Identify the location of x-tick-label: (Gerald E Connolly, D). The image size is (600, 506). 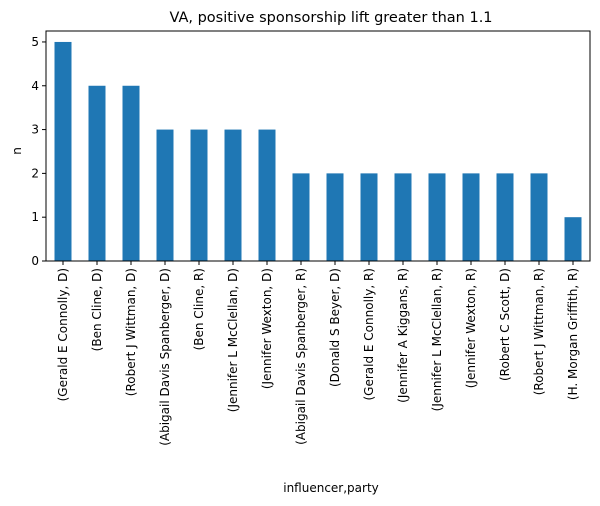
(63, 334).